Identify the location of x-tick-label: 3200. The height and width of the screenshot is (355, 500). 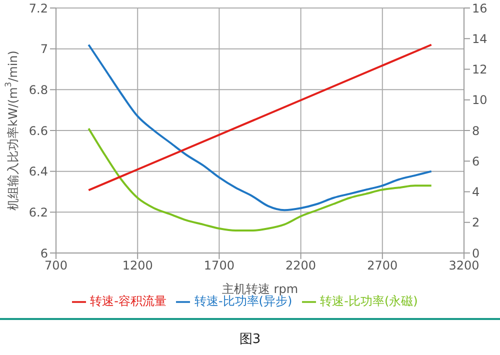
(464, 265).